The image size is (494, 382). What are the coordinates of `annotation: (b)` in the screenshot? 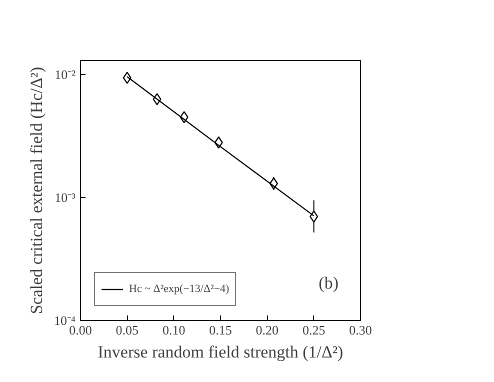 It's located at (328, 283).